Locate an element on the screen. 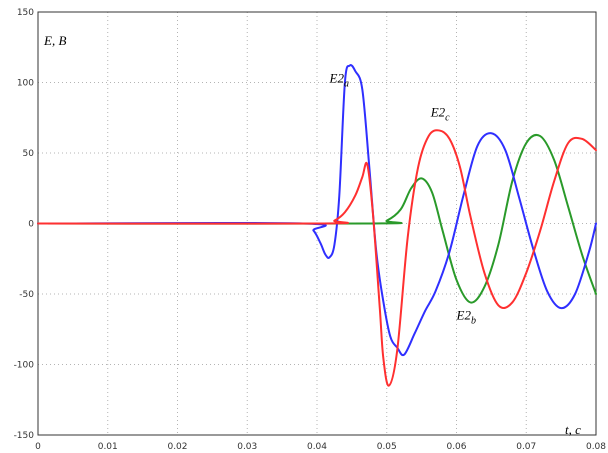 Image resolution: width=608 pixels, height=453 pixels. y-tick-labels: 150 100 50 0 -50 -100 -150 is located at coordinates (24, 224).